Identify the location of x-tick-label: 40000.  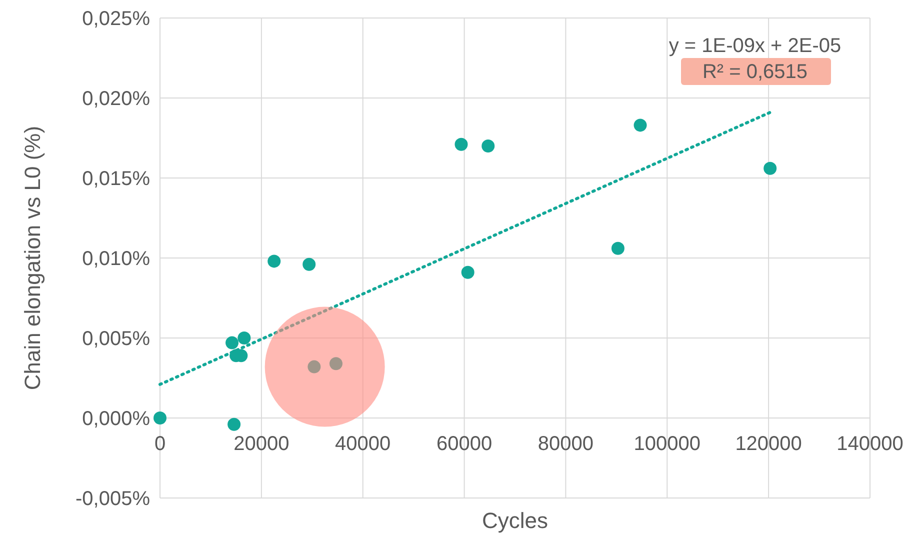
(363, 444).